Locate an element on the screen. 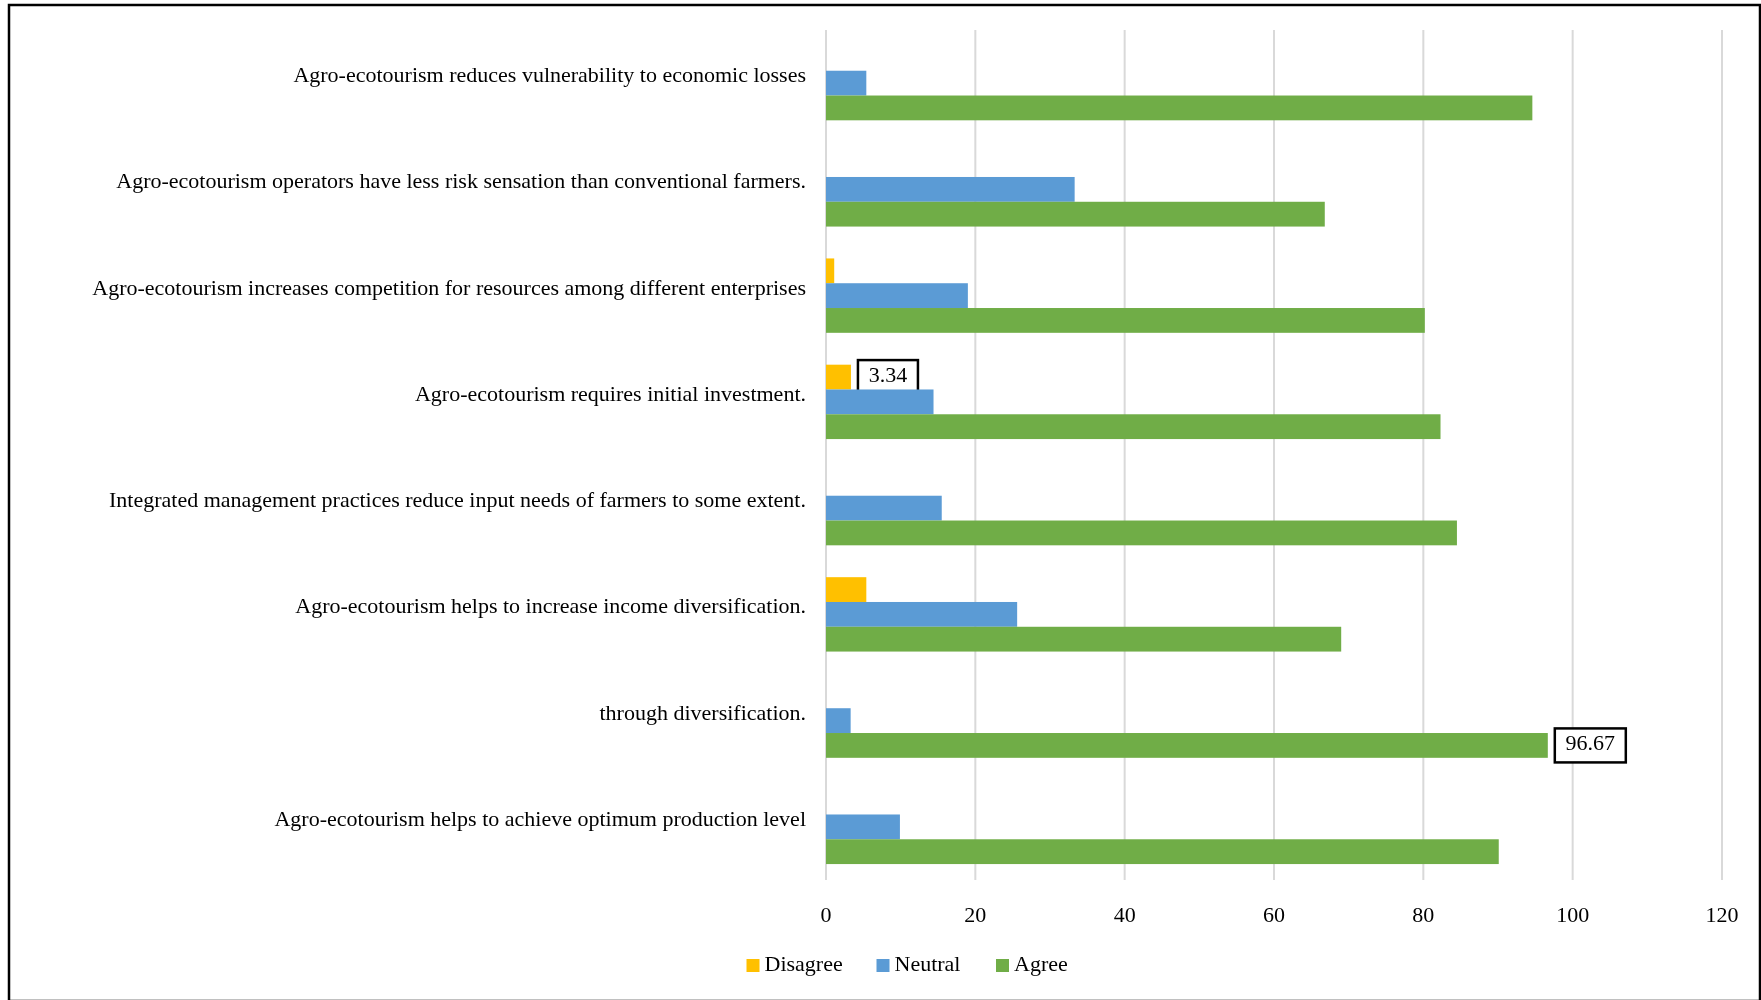 This screenshot has height=1000, width=1761. legend-label: Neutral is located at coordinates (927, 964).